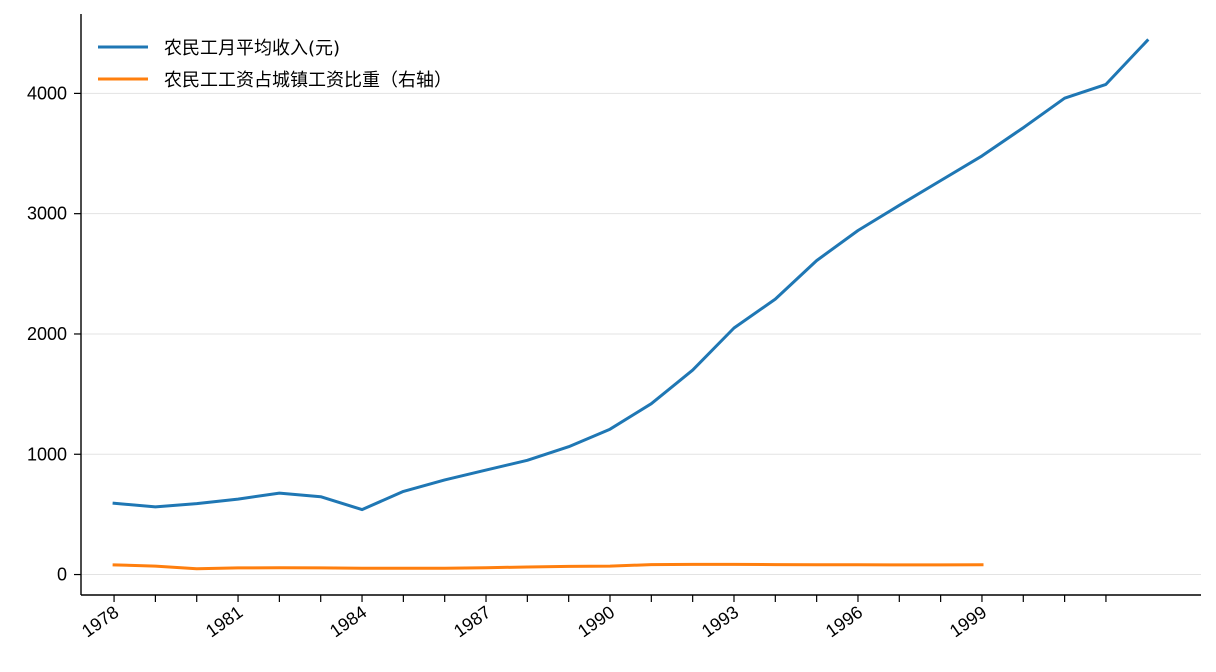  What do you see at coordinates (275, 64) in the screenshot?
I see `legend: 农民工月平均收入(元) 农民工工资占城镇工资比重（右轴）` at bounding box center [275, 64].